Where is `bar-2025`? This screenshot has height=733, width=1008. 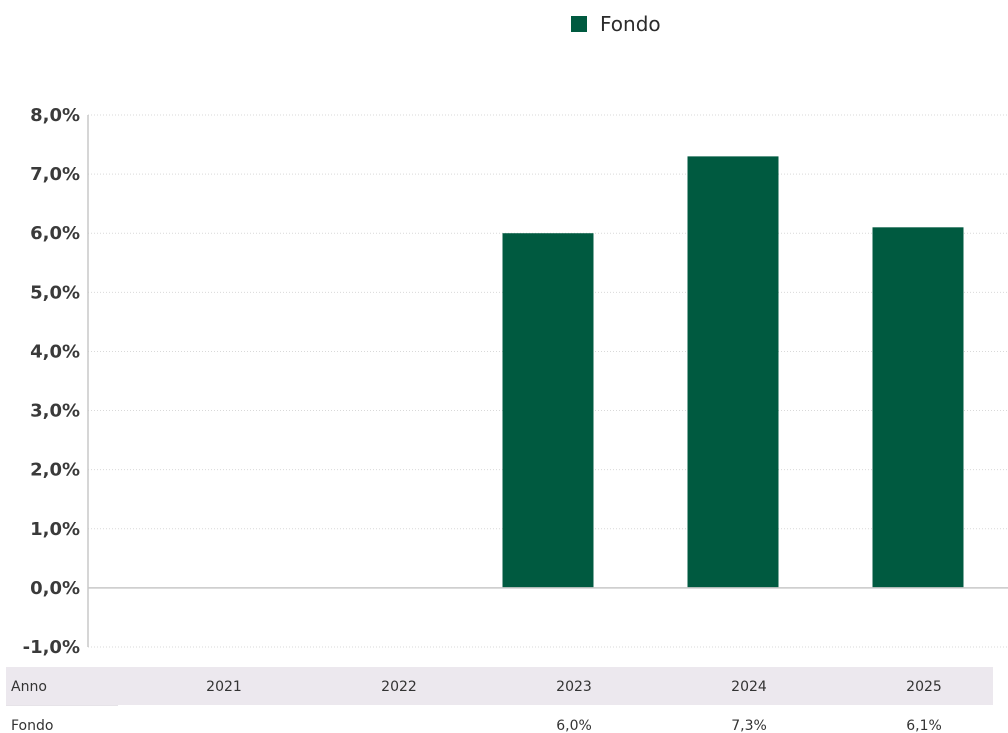 bar-2025 is located at coordinates (918, 407).